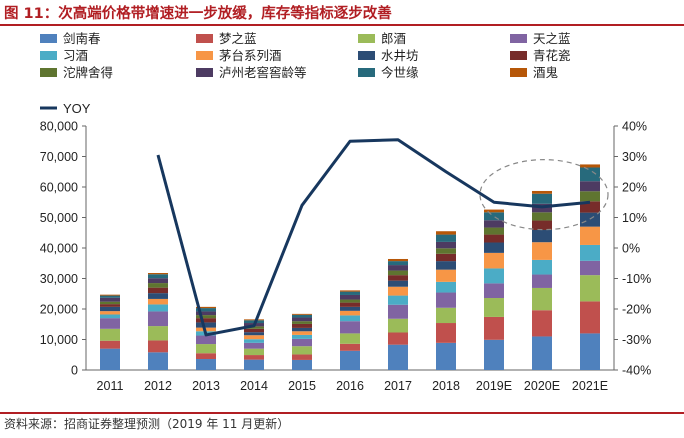 This screenshot has height=438, width=684. I want to click on x-tick-label: 2013, so click(206, 386).